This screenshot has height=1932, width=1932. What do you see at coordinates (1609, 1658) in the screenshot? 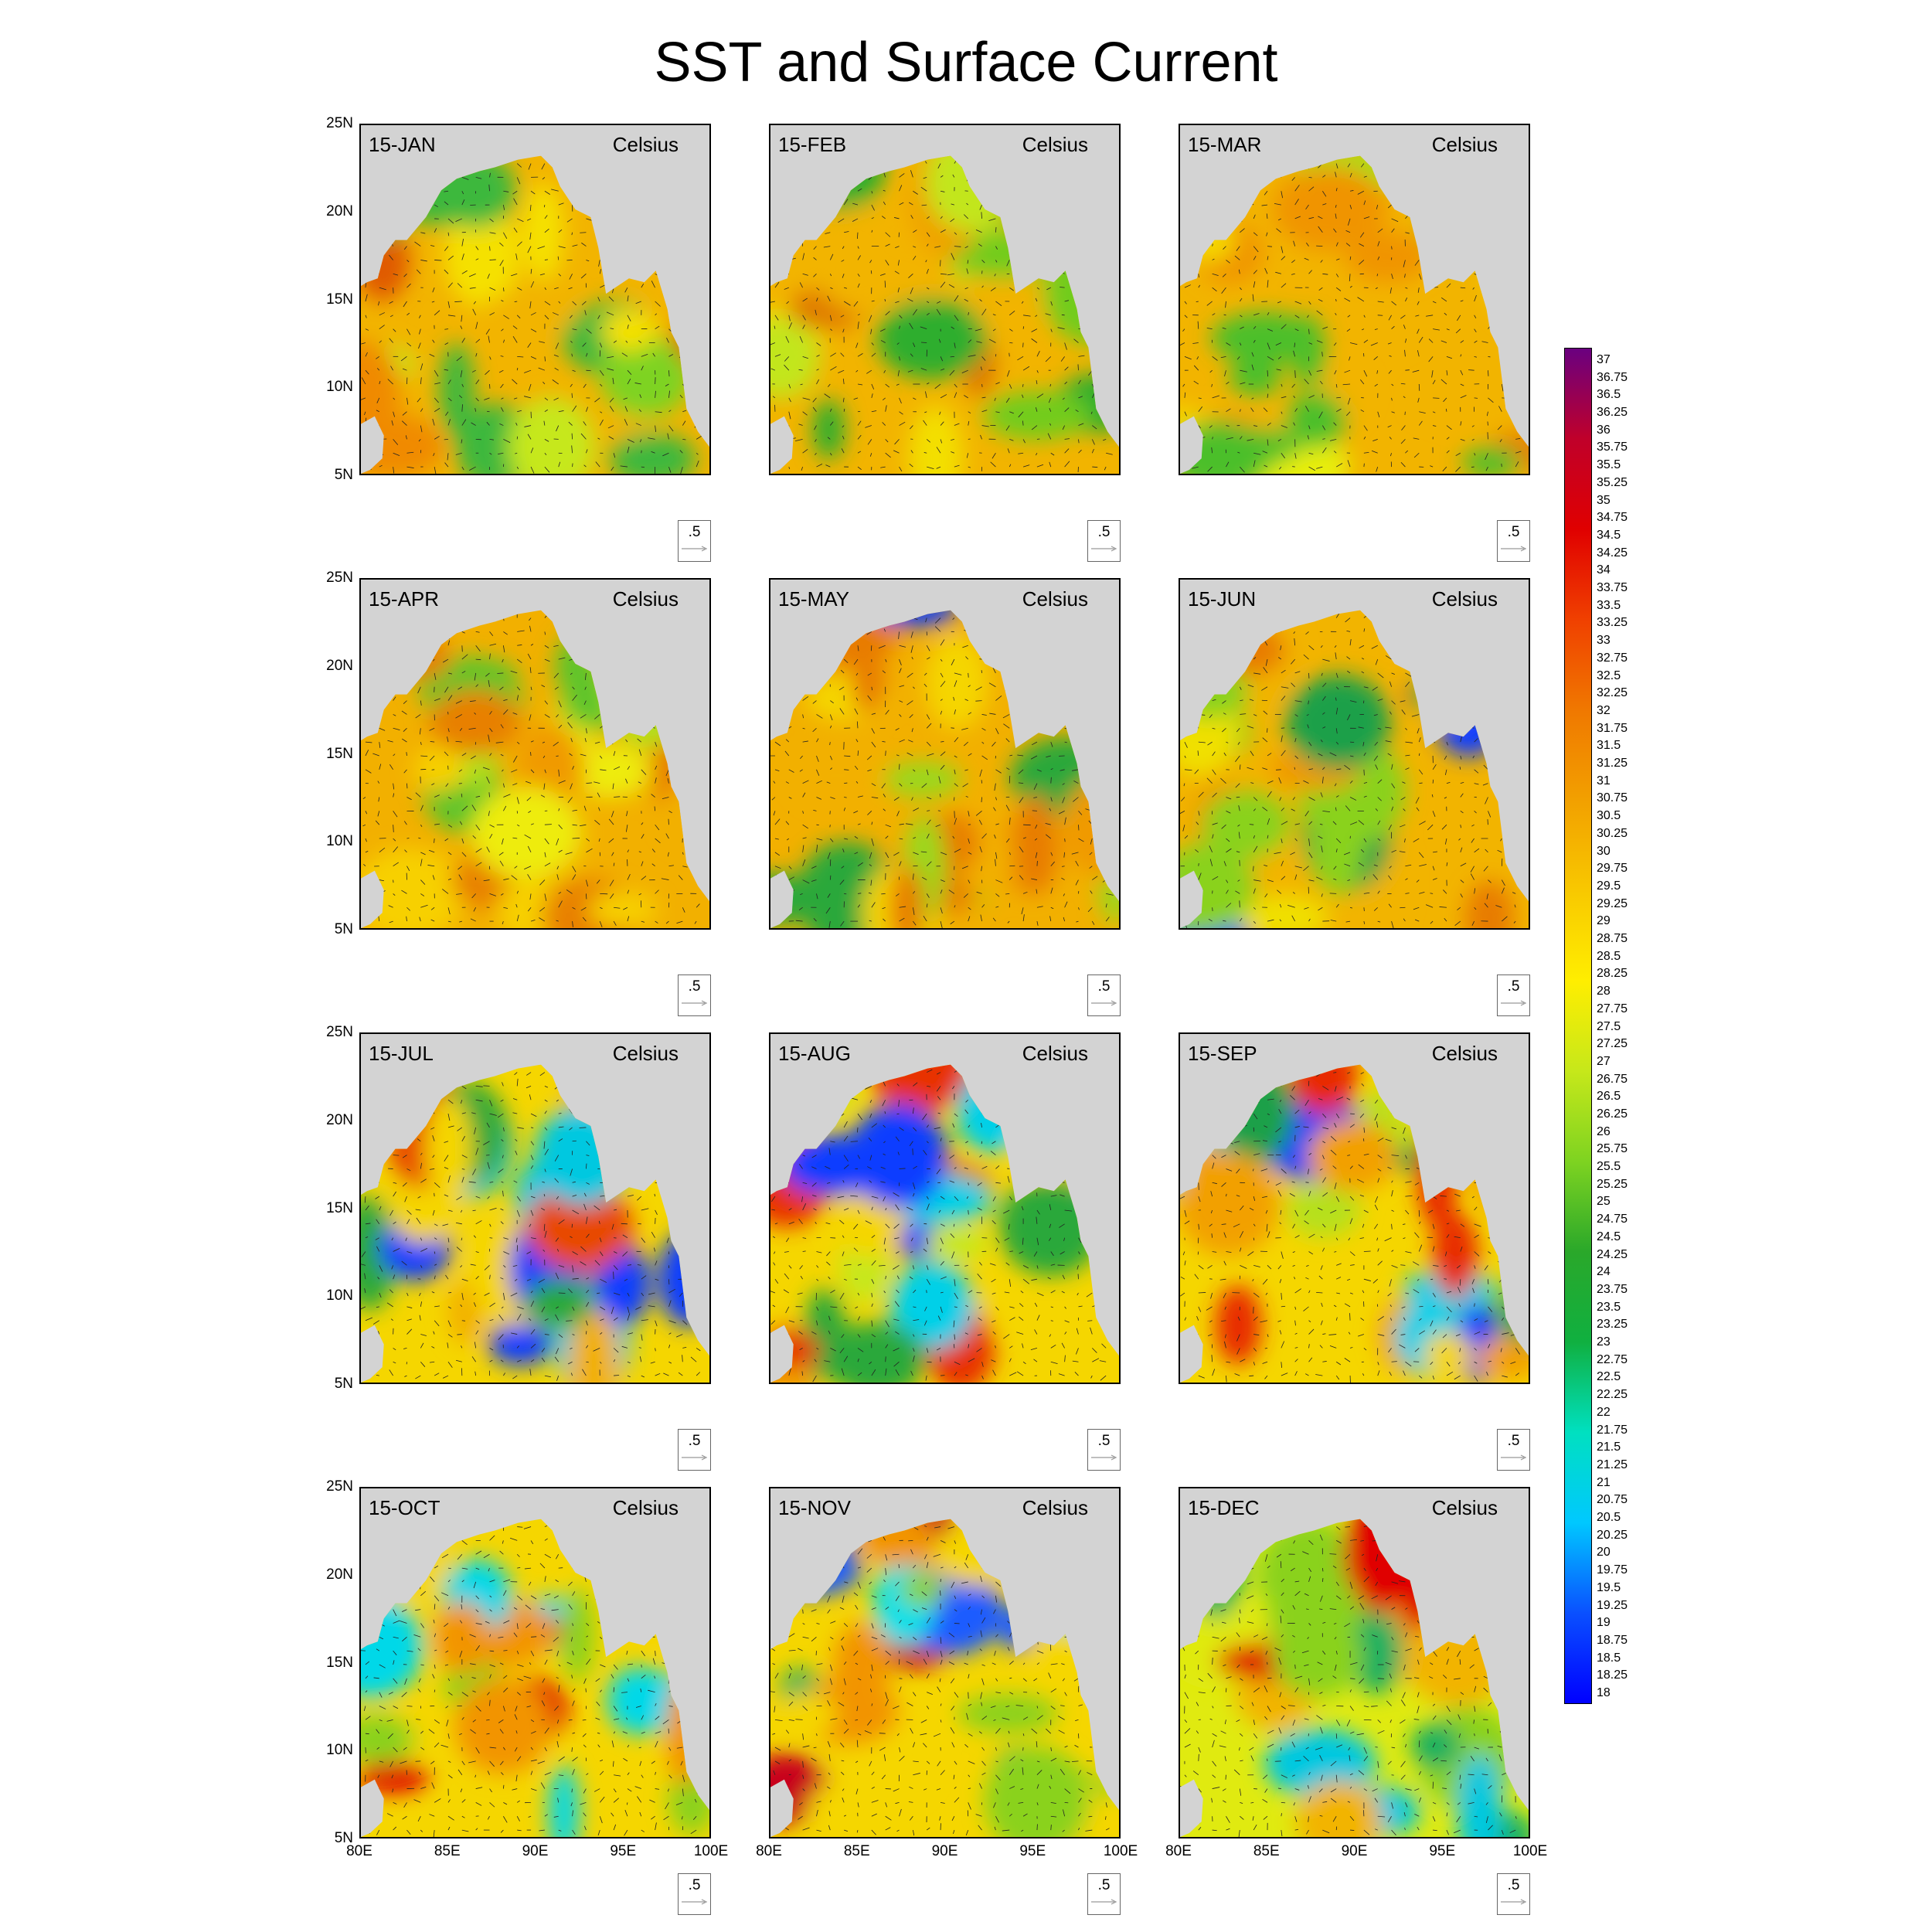
I see `colorbar-tick-label: 18.5` at bounding box center [1609, 1658].